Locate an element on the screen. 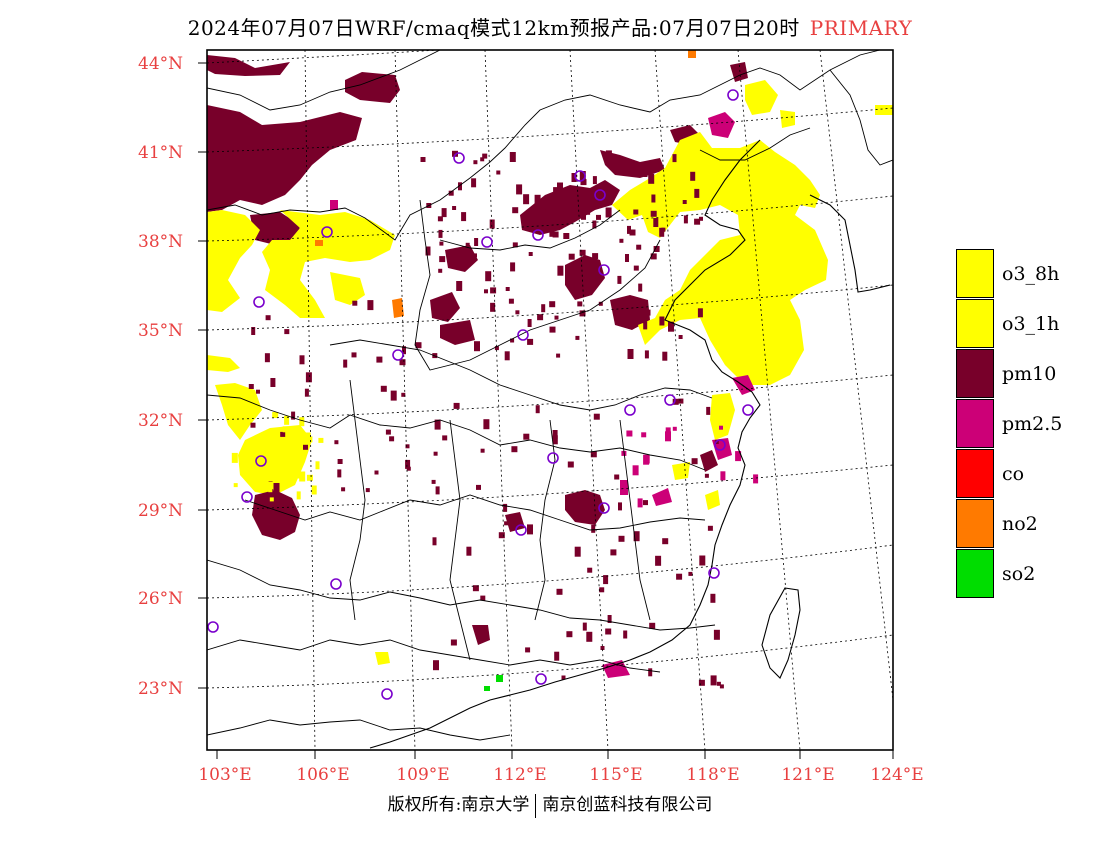 The height and width of the screenshot is (850, 1100). legend-label: o3_1h is located at coordinates (1031, 324).